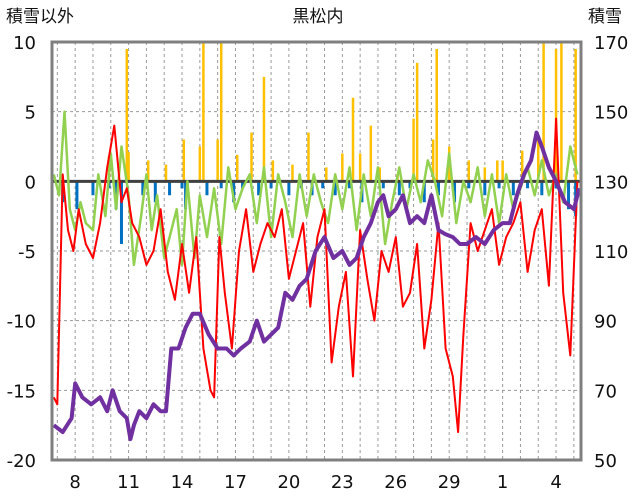  Describe the element at coordinates (235, 482) in the screenshot. I see `x-tick-label: 17` at that location.